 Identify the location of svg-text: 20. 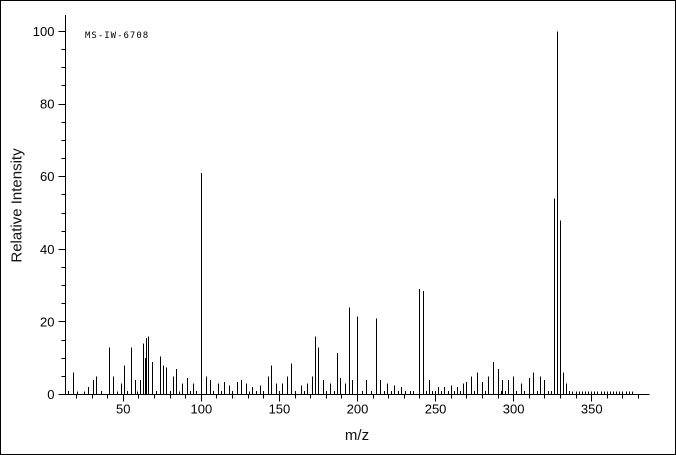
(47, 321).